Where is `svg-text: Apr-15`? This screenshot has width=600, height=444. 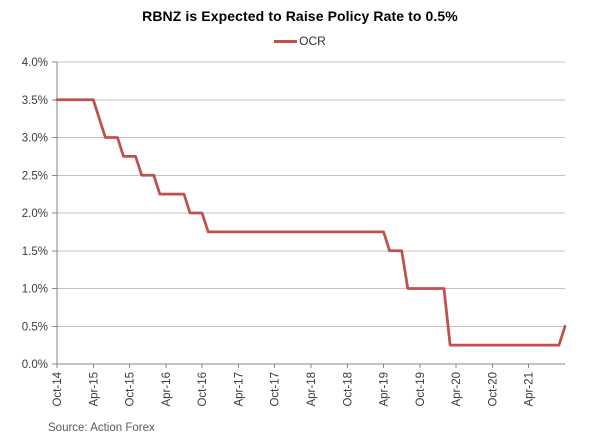
svg-text: Apr-15 is located at coordinates (94, 389).